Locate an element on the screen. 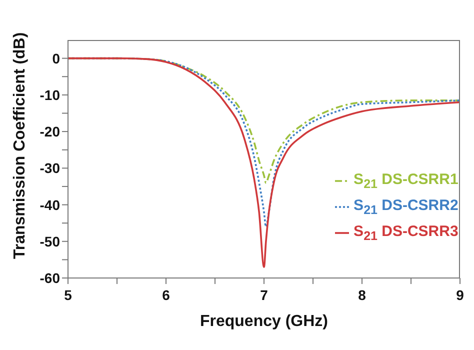 Image resolution: width=474 pixels, height=350 pixels. legend-label: S$_{21}$ DS-CSRR2 is located at coordinates (406, 206).